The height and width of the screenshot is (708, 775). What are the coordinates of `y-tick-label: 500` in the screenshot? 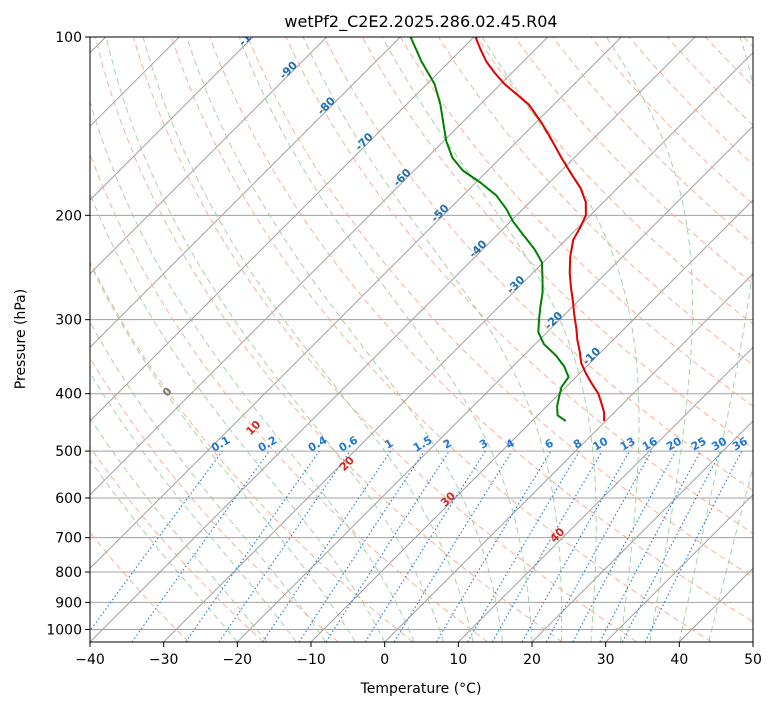 It's located at (68, 452).